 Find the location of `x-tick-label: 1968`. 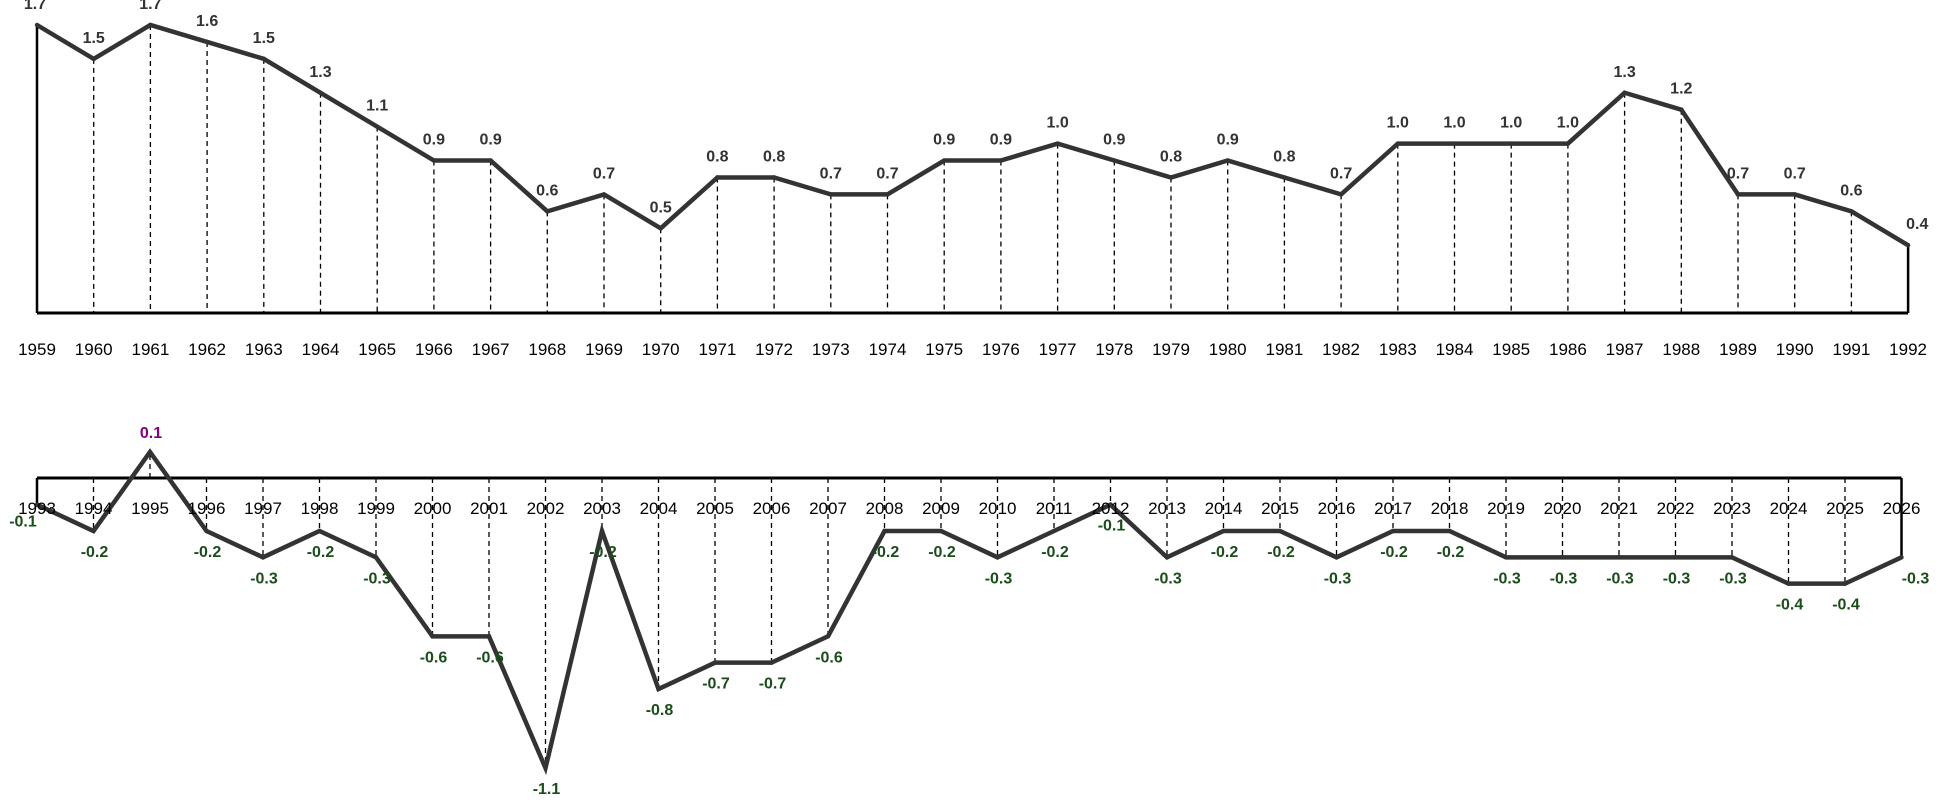

x-tick-label: 1968 is located at coordinates (547, 349).